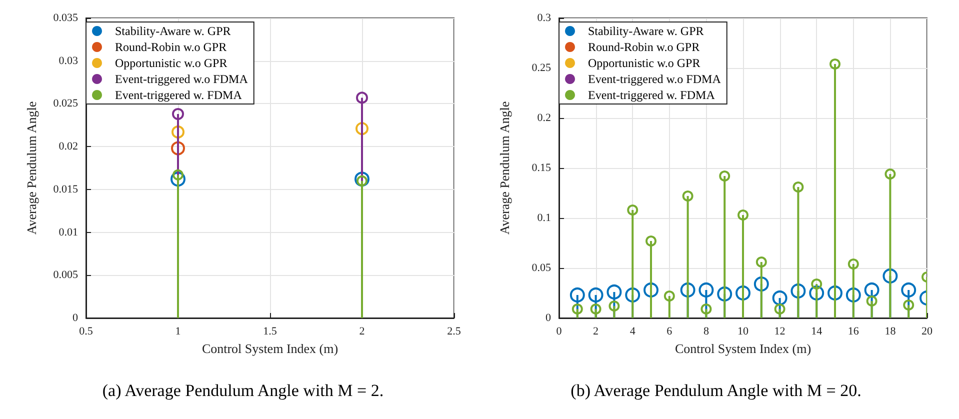  What do you see at coordinates (559, 332) in the screenshot?
I see `x-tick-label: 0` at bounding box center [559, 332].